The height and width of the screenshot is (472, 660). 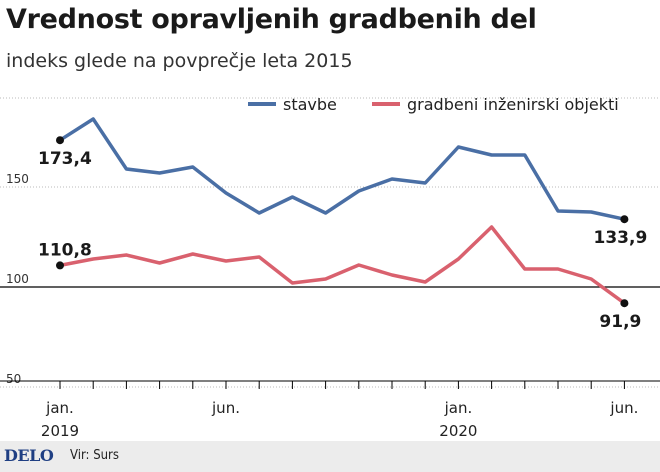 I want to click on x-tick-year: 2019, so click(x=60, y=431).